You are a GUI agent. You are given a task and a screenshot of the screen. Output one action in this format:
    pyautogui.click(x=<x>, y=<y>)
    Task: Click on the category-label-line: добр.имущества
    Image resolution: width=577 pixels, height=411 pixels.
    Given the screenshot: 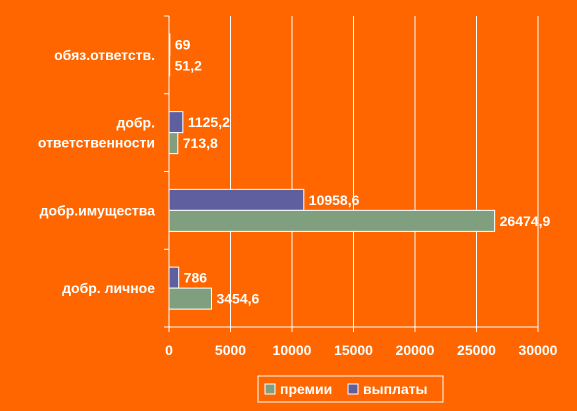 What is the action you would take?
    pyautogui.click(x=98, y=210)
    